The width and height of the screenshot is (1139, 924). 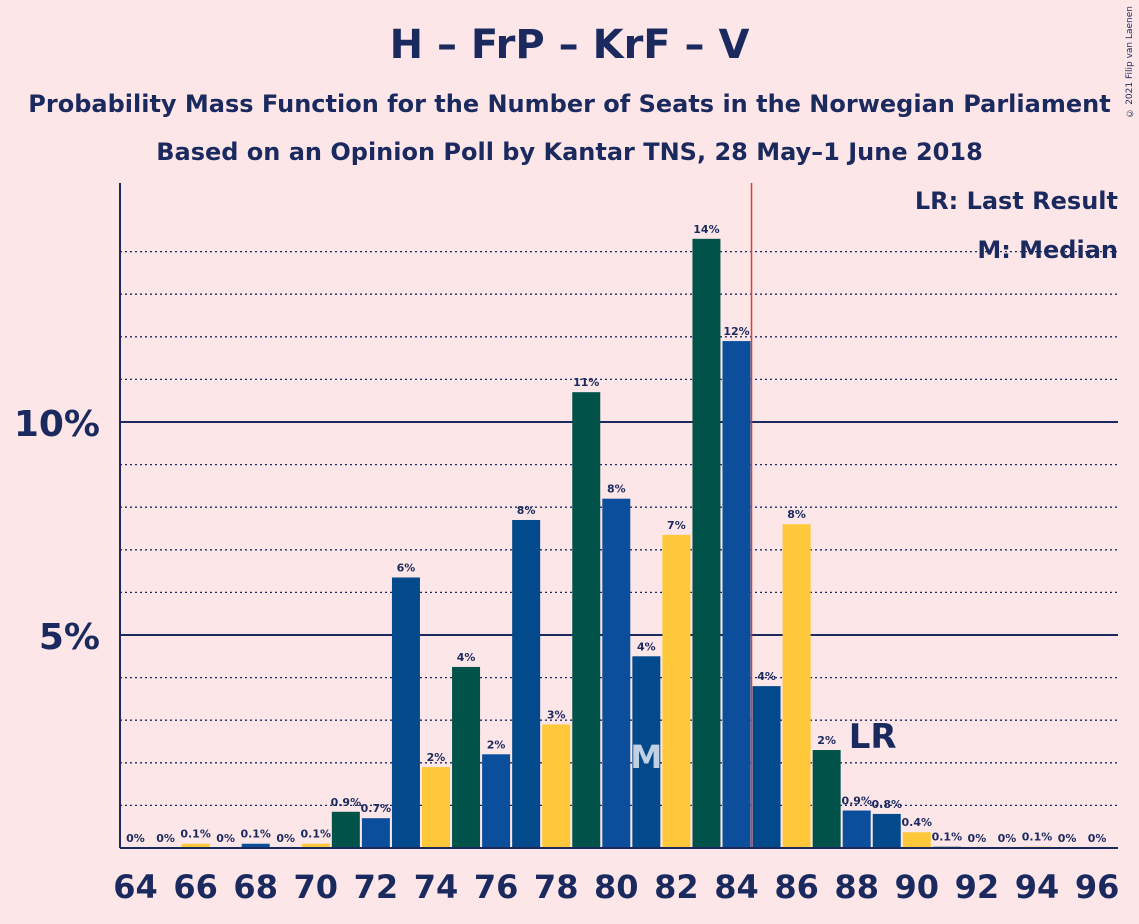 What do you see at coordinates (406, 567) in the screenshot?
I see `bar-value-label: 6%` at bounding box center [406, 567].